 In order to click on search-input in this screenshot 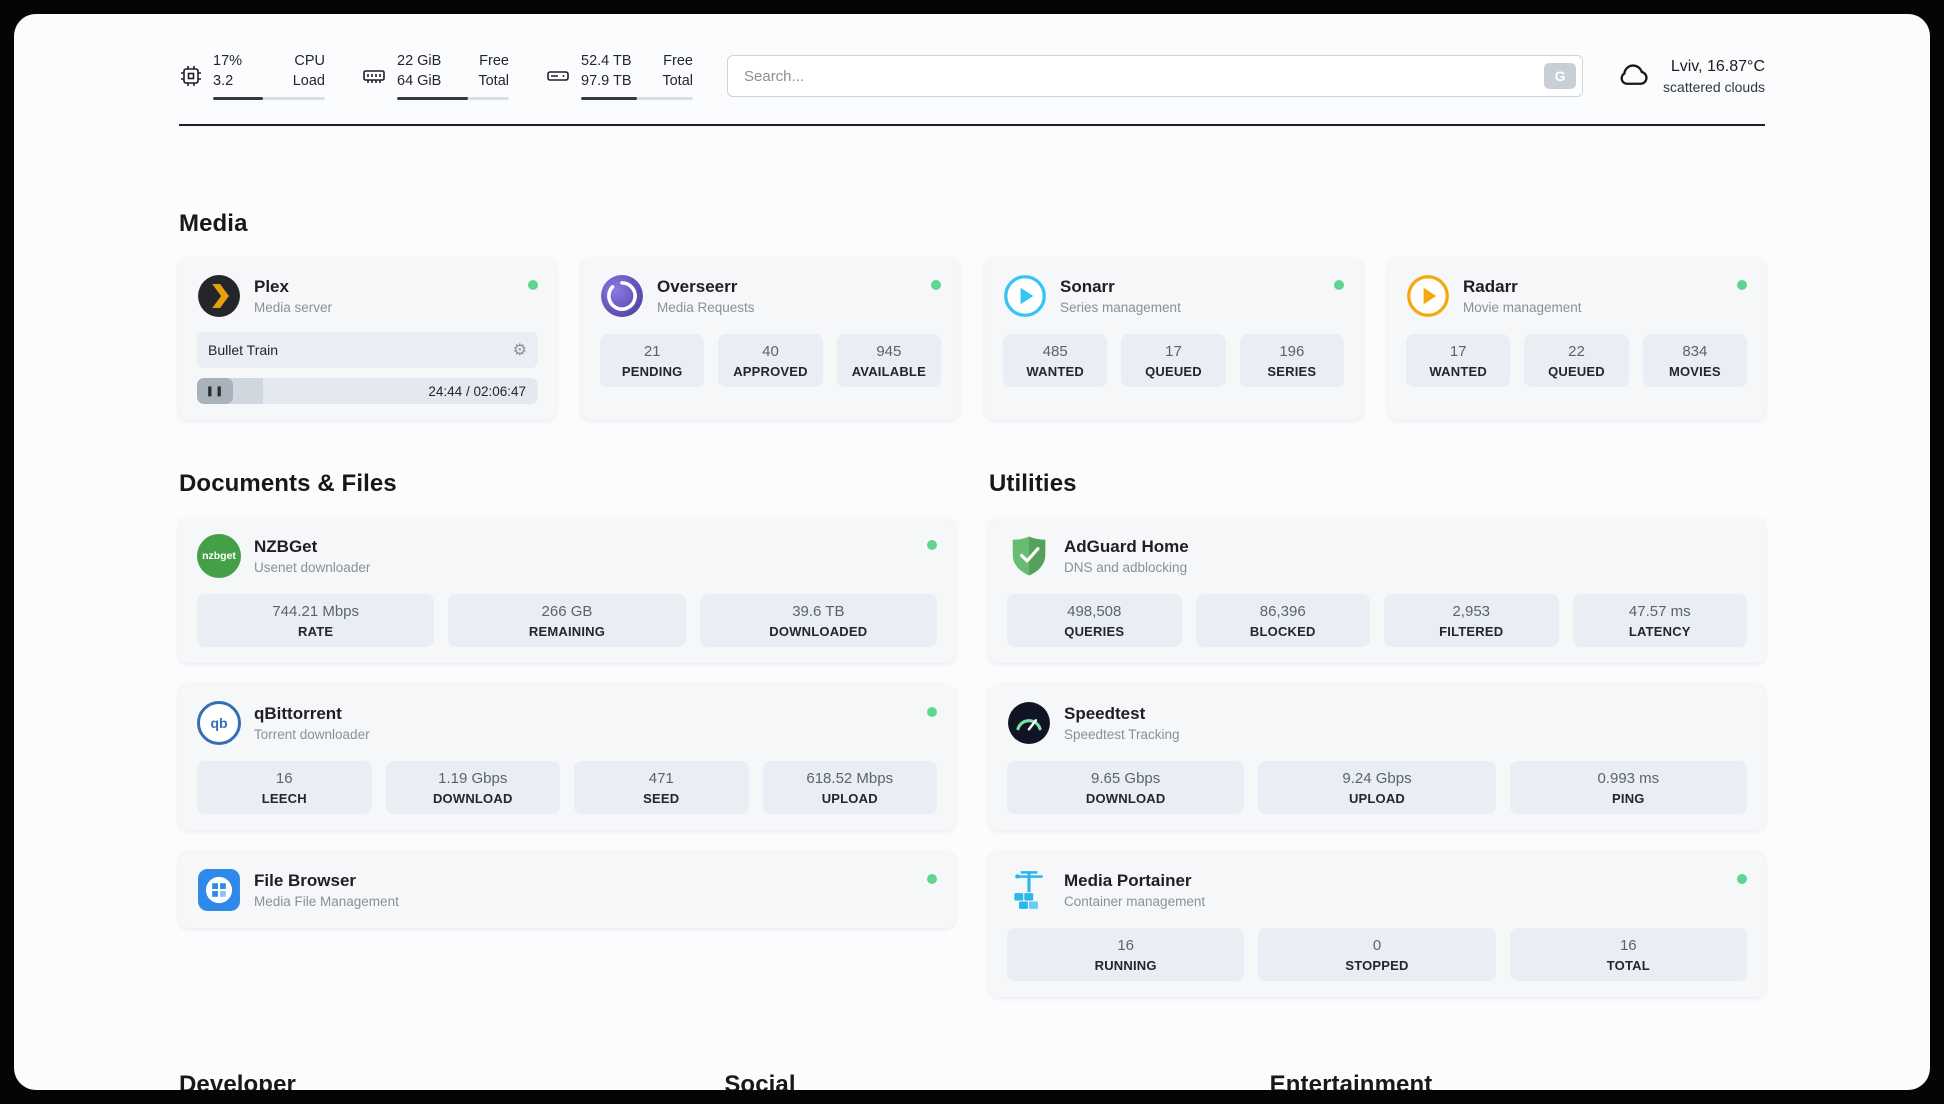, I will do `click(1155, 76)`.